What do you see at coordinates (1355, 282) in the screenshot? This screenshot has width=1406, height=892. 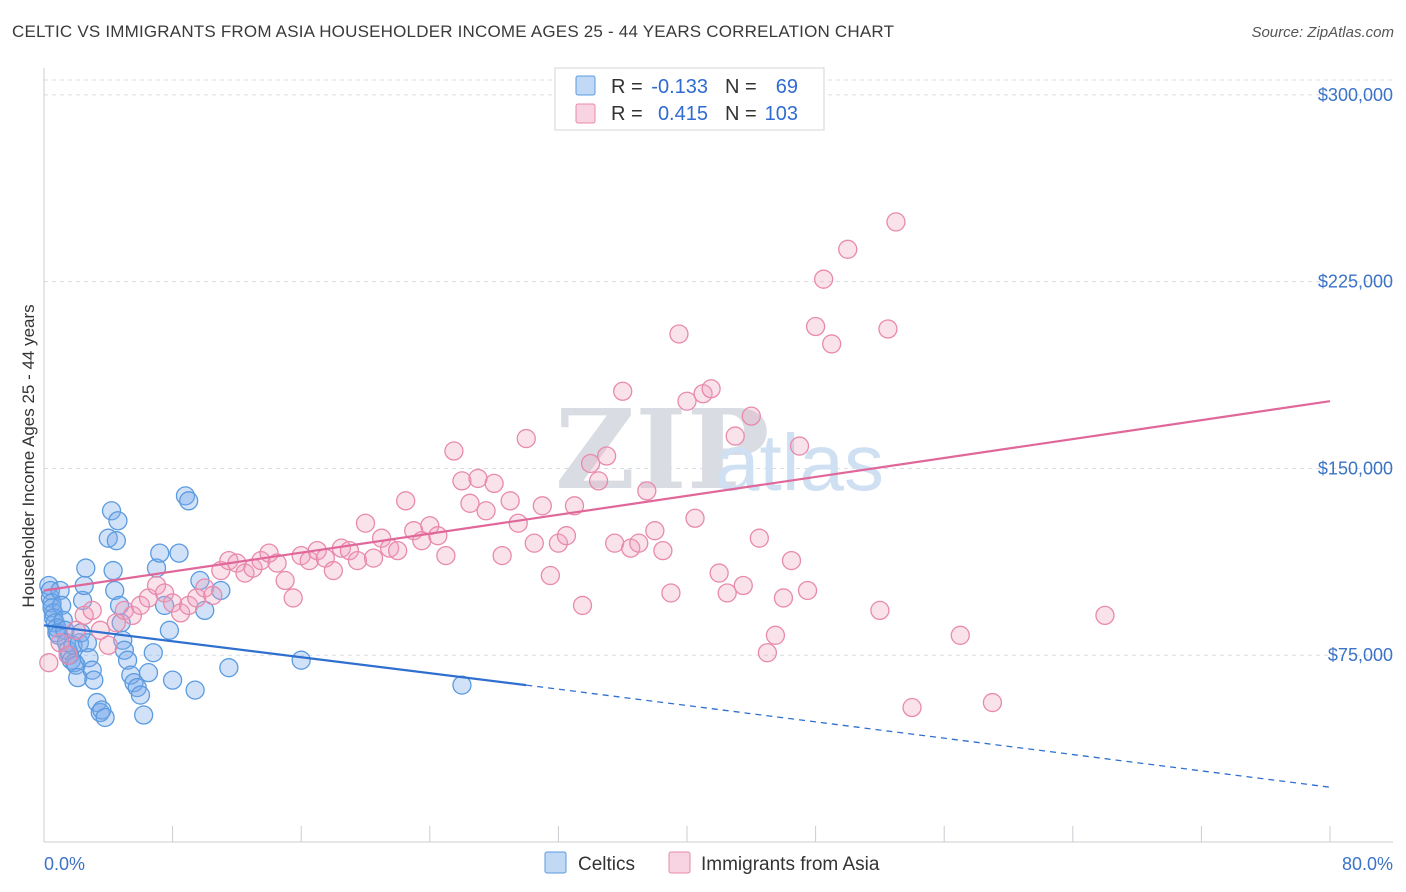 I see `y-tick-label-2: $225,000` at bounding box center [1355, 282].